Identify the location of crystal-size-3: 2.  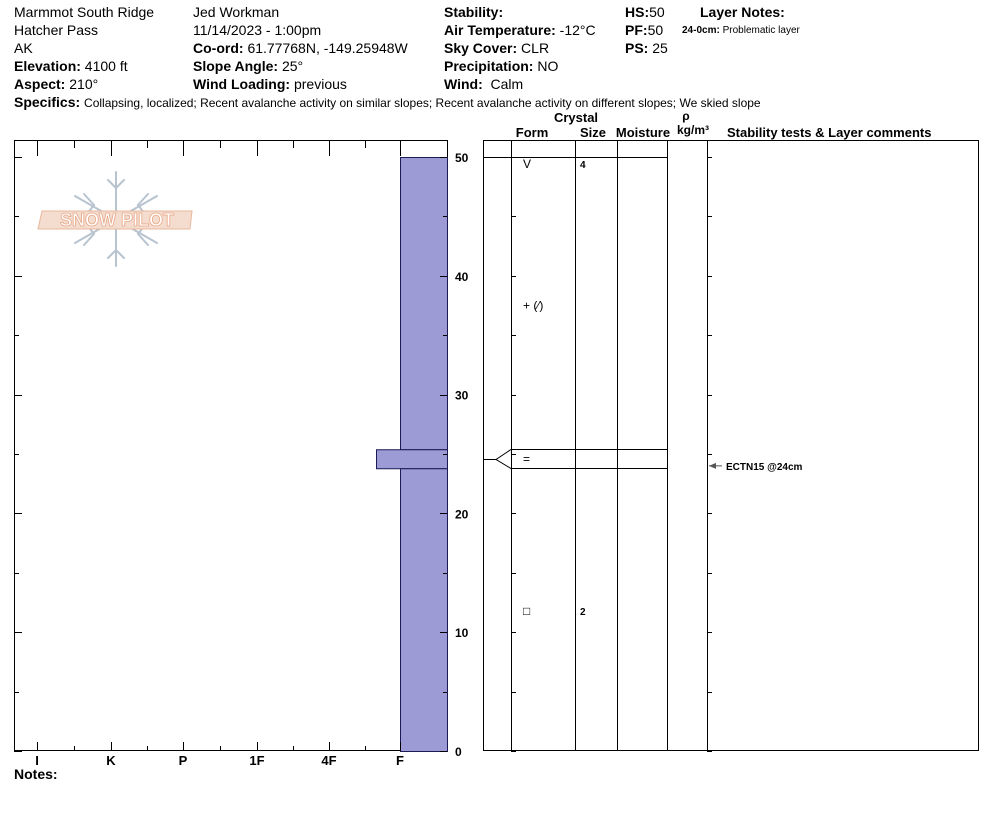
(583, 612).